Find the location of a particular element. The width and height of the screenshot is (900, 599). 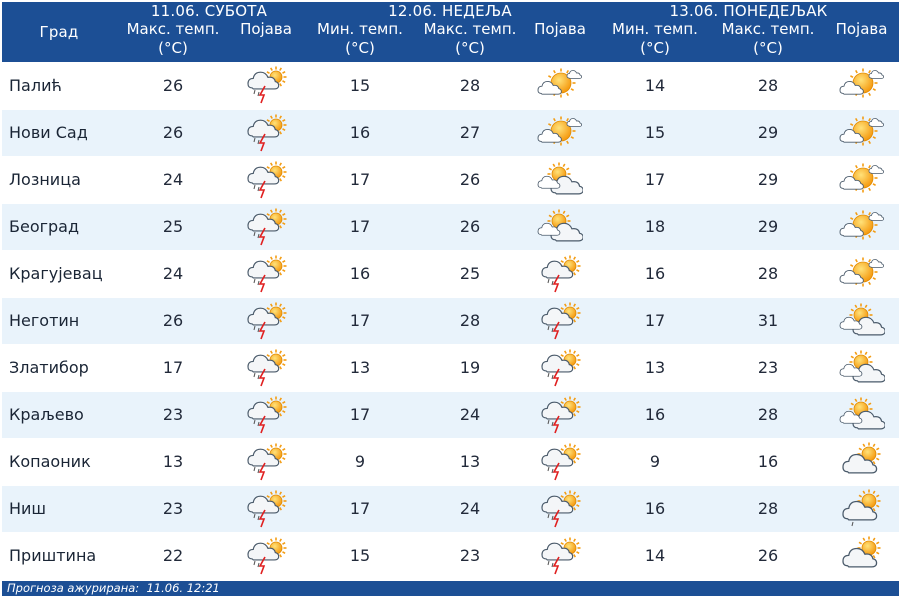

day3-phenomenon-header: Појава is located at coordinates (862, 41).